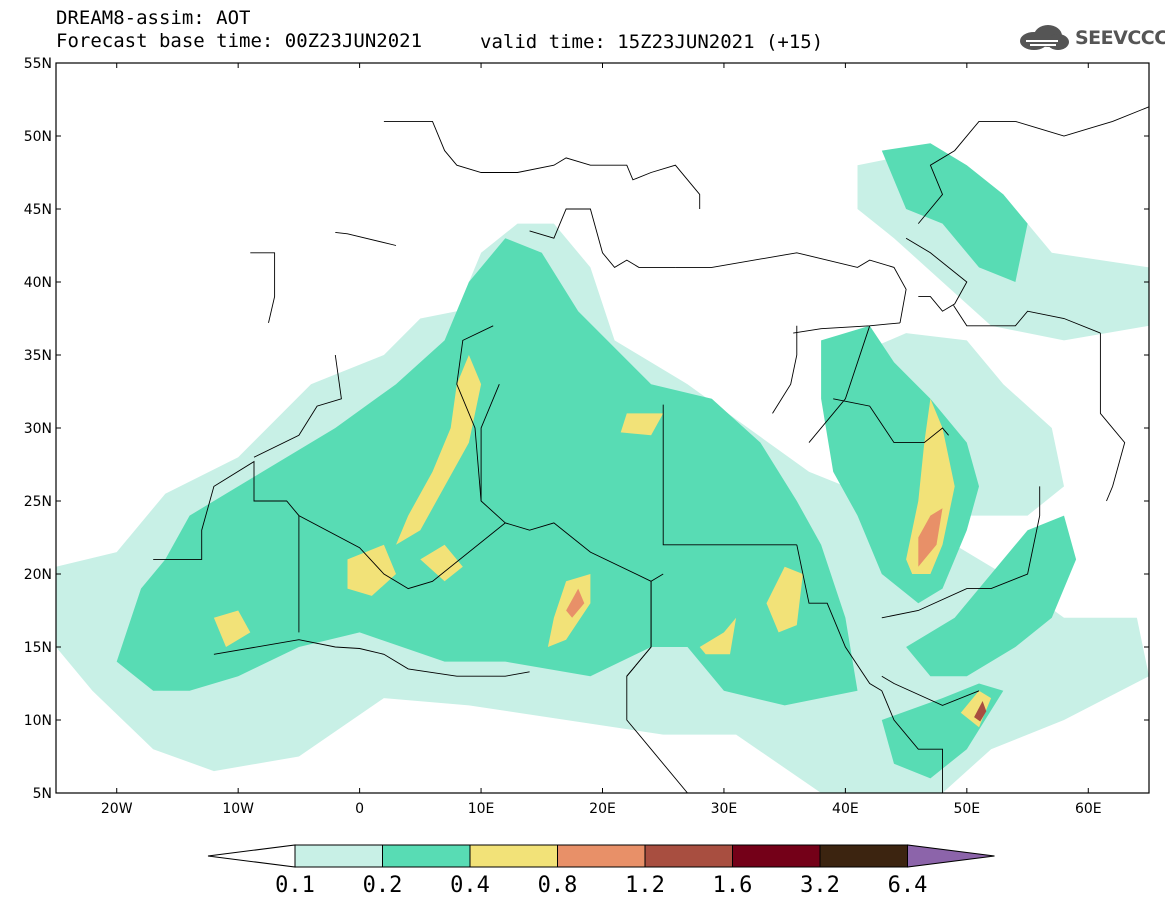 The height and width of the screenshot is (905, 1165). I want to click on lon-tick-label: 40E, so click(845, 809).